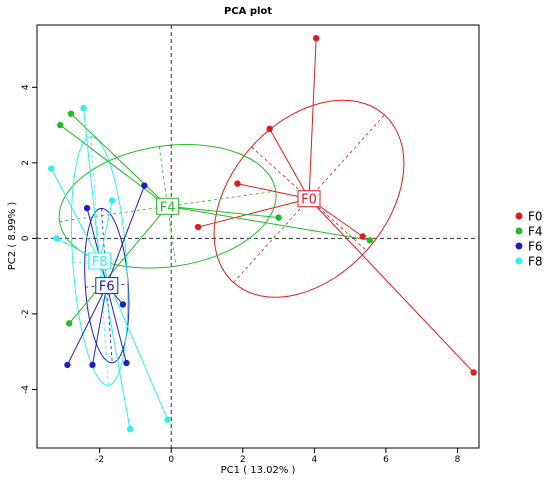 The height and width of the screenshot is (480, 550). Describe the element at coordinates (535, 262) in the screenshot. I see `legend-label-f8: F8` at that location.